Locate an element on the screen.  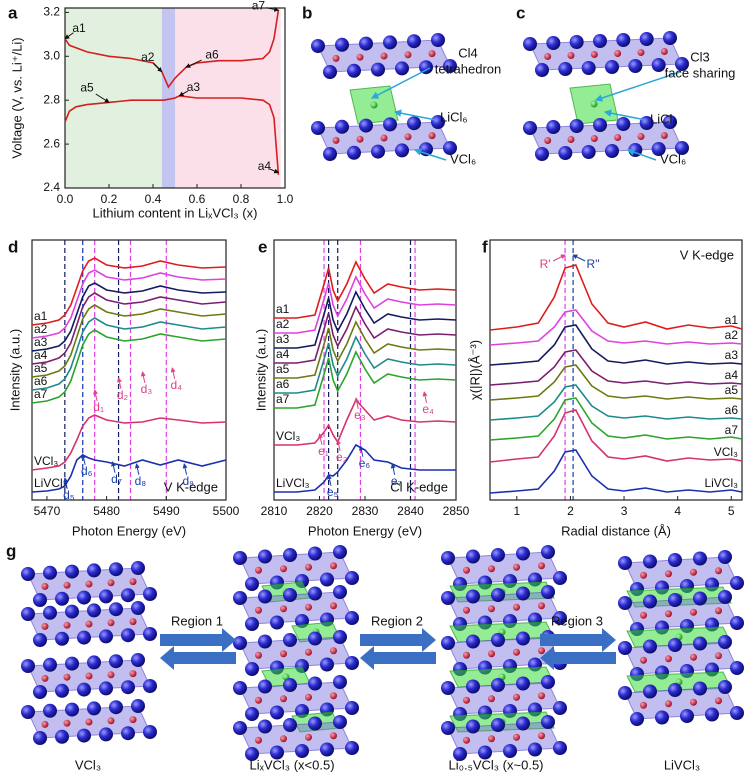
arrows is located at coordinates (388, 649).